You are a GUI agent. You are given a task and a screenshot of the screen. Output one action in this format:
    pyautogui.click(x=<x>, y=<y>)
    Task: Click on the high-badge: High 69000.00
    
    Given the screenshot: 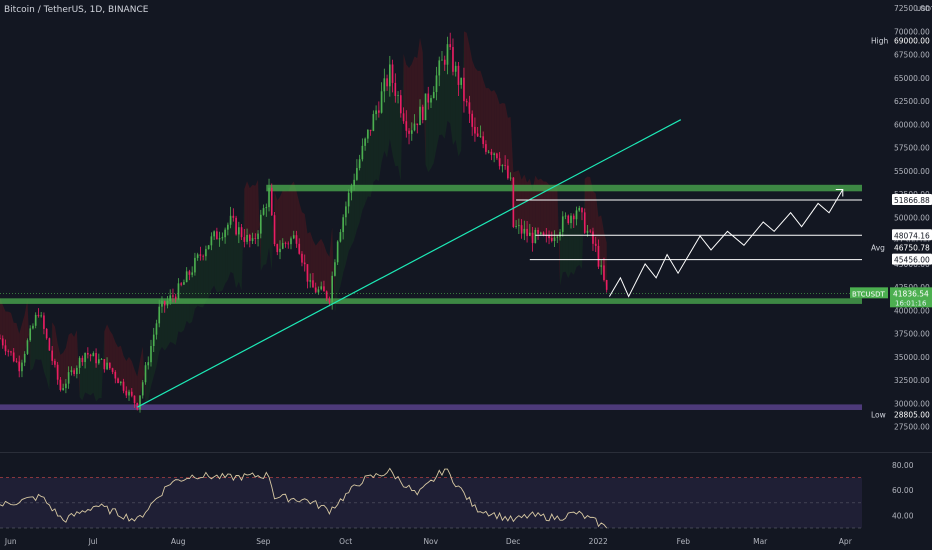 What is the action you would take?
    pyautogui.click(x=901, y=40)
    